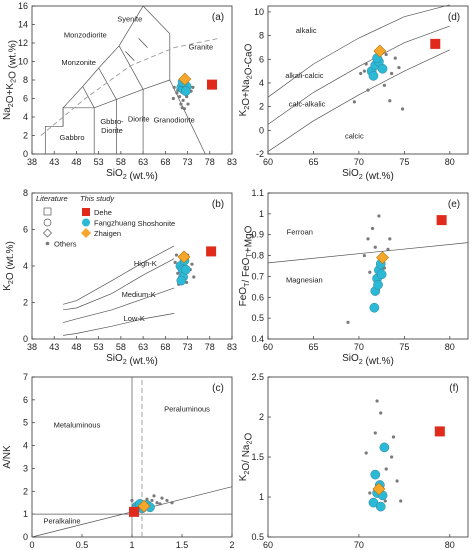 Image resolution: width=474 pixels, height=550 pixels. Describe the element at coordinates (201, 46) in the screenshot. I see `field-label: Granite` at that location.